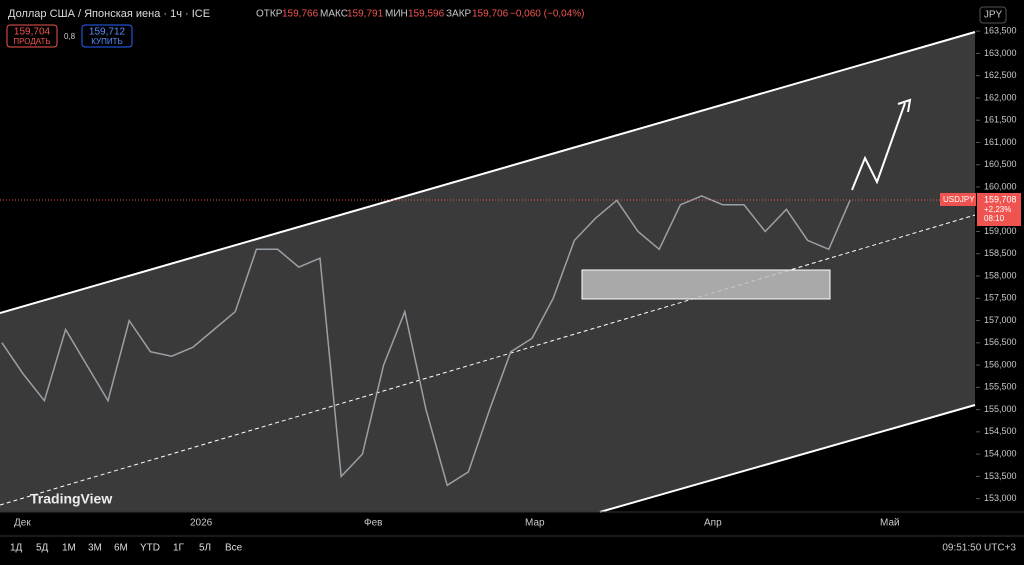 This screenshot has height=565, width=1024. What do you see at coordinates (1000, 275) in the screenshot?
I see `y-tick-label: 158,000` at bounding box center [1000, 275].